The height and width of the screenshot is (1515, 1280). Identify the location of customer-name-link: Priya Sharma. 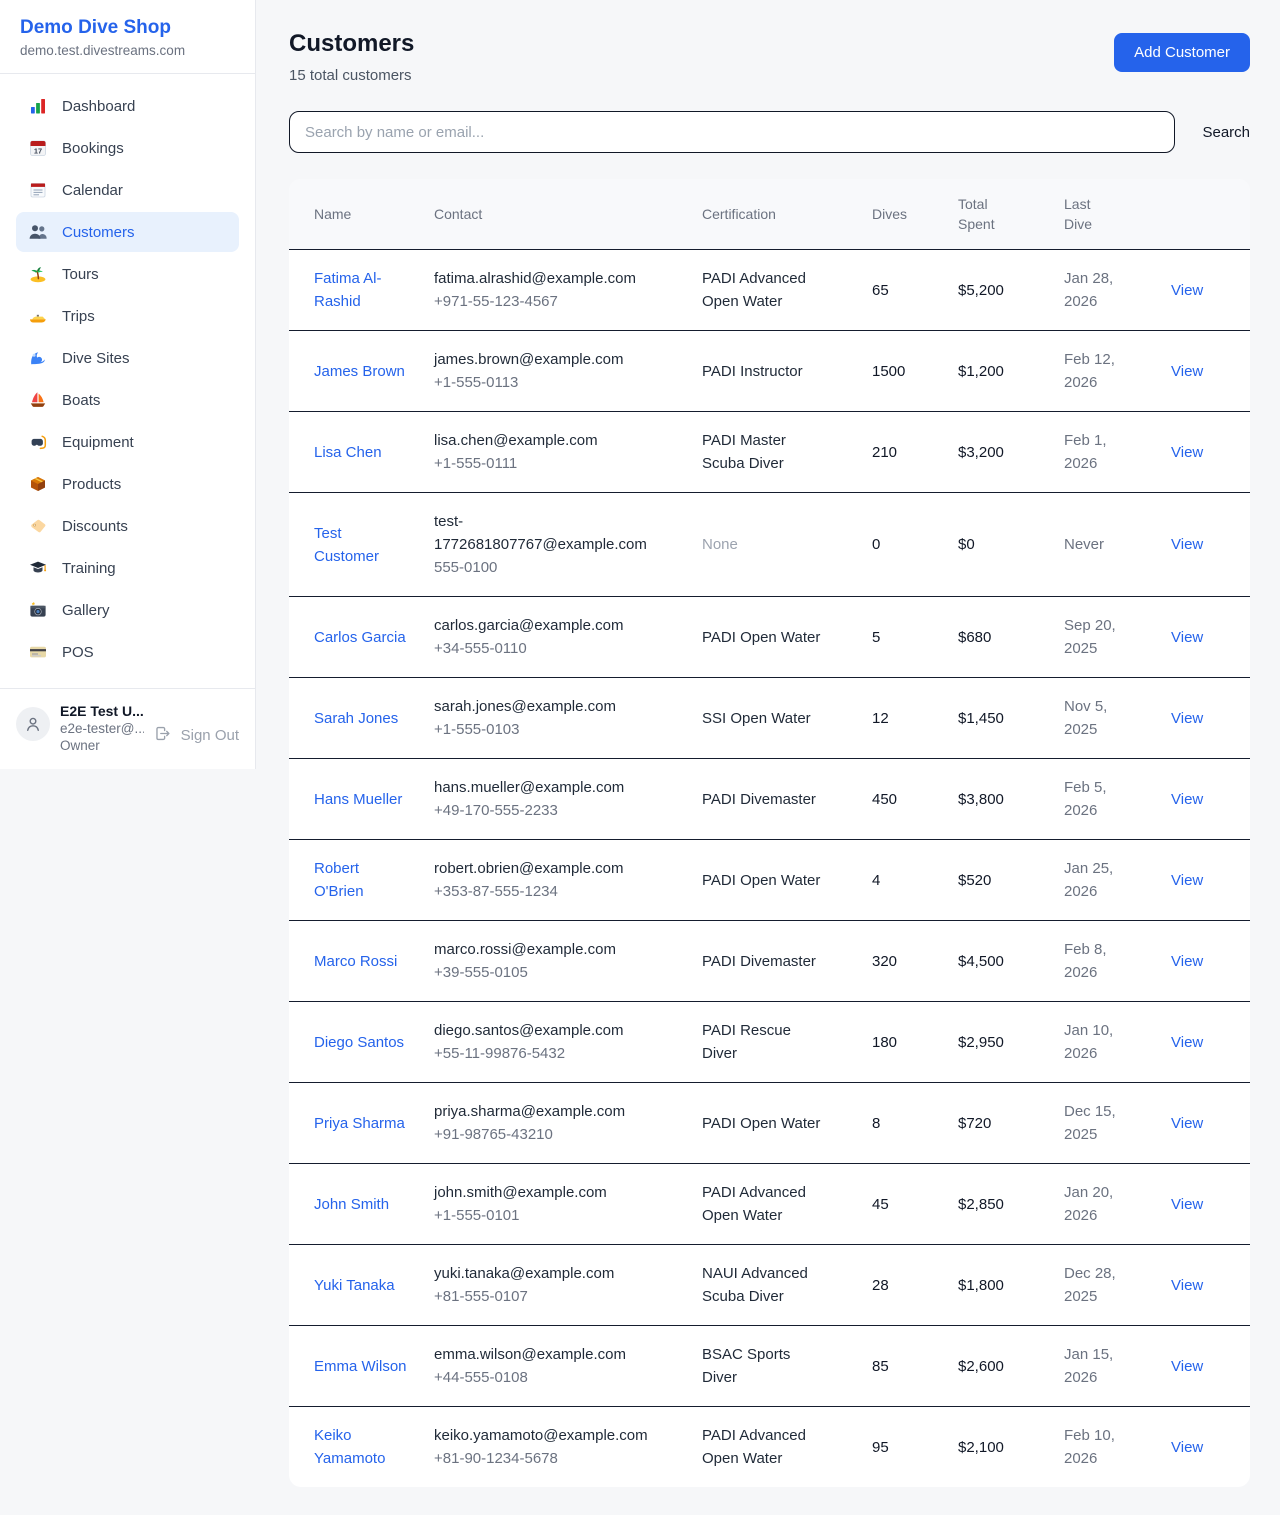
(359, 1123).